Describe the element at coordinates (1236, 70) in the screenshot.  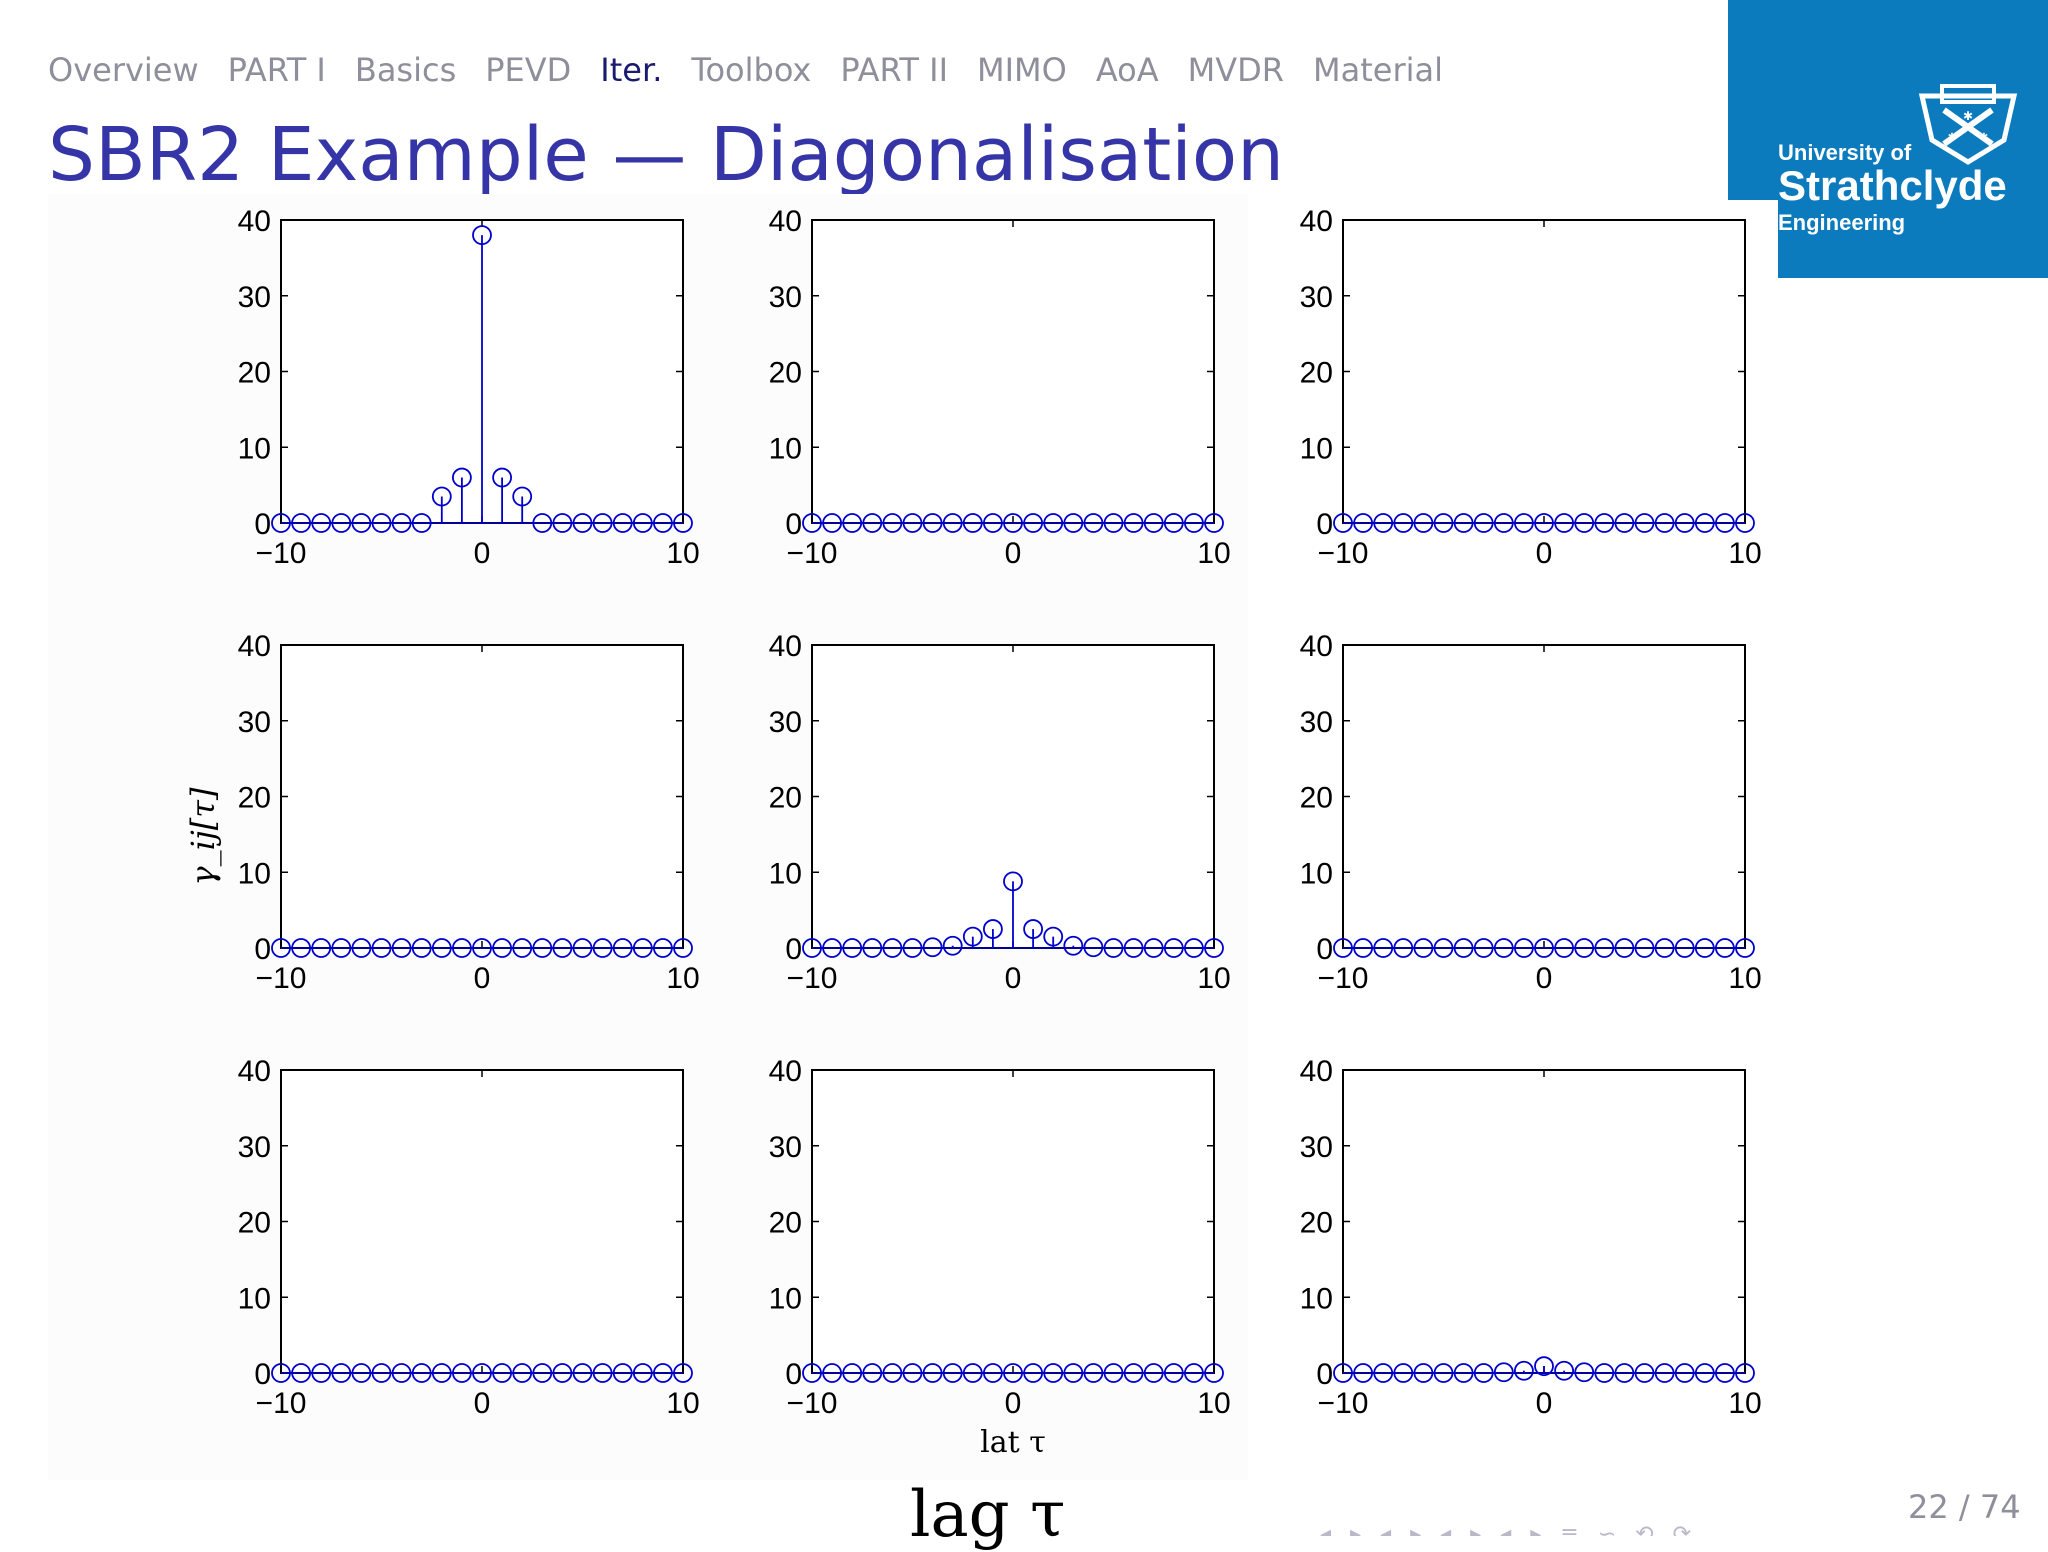
I see `nav-item-mvdr: MVDR` at that location.